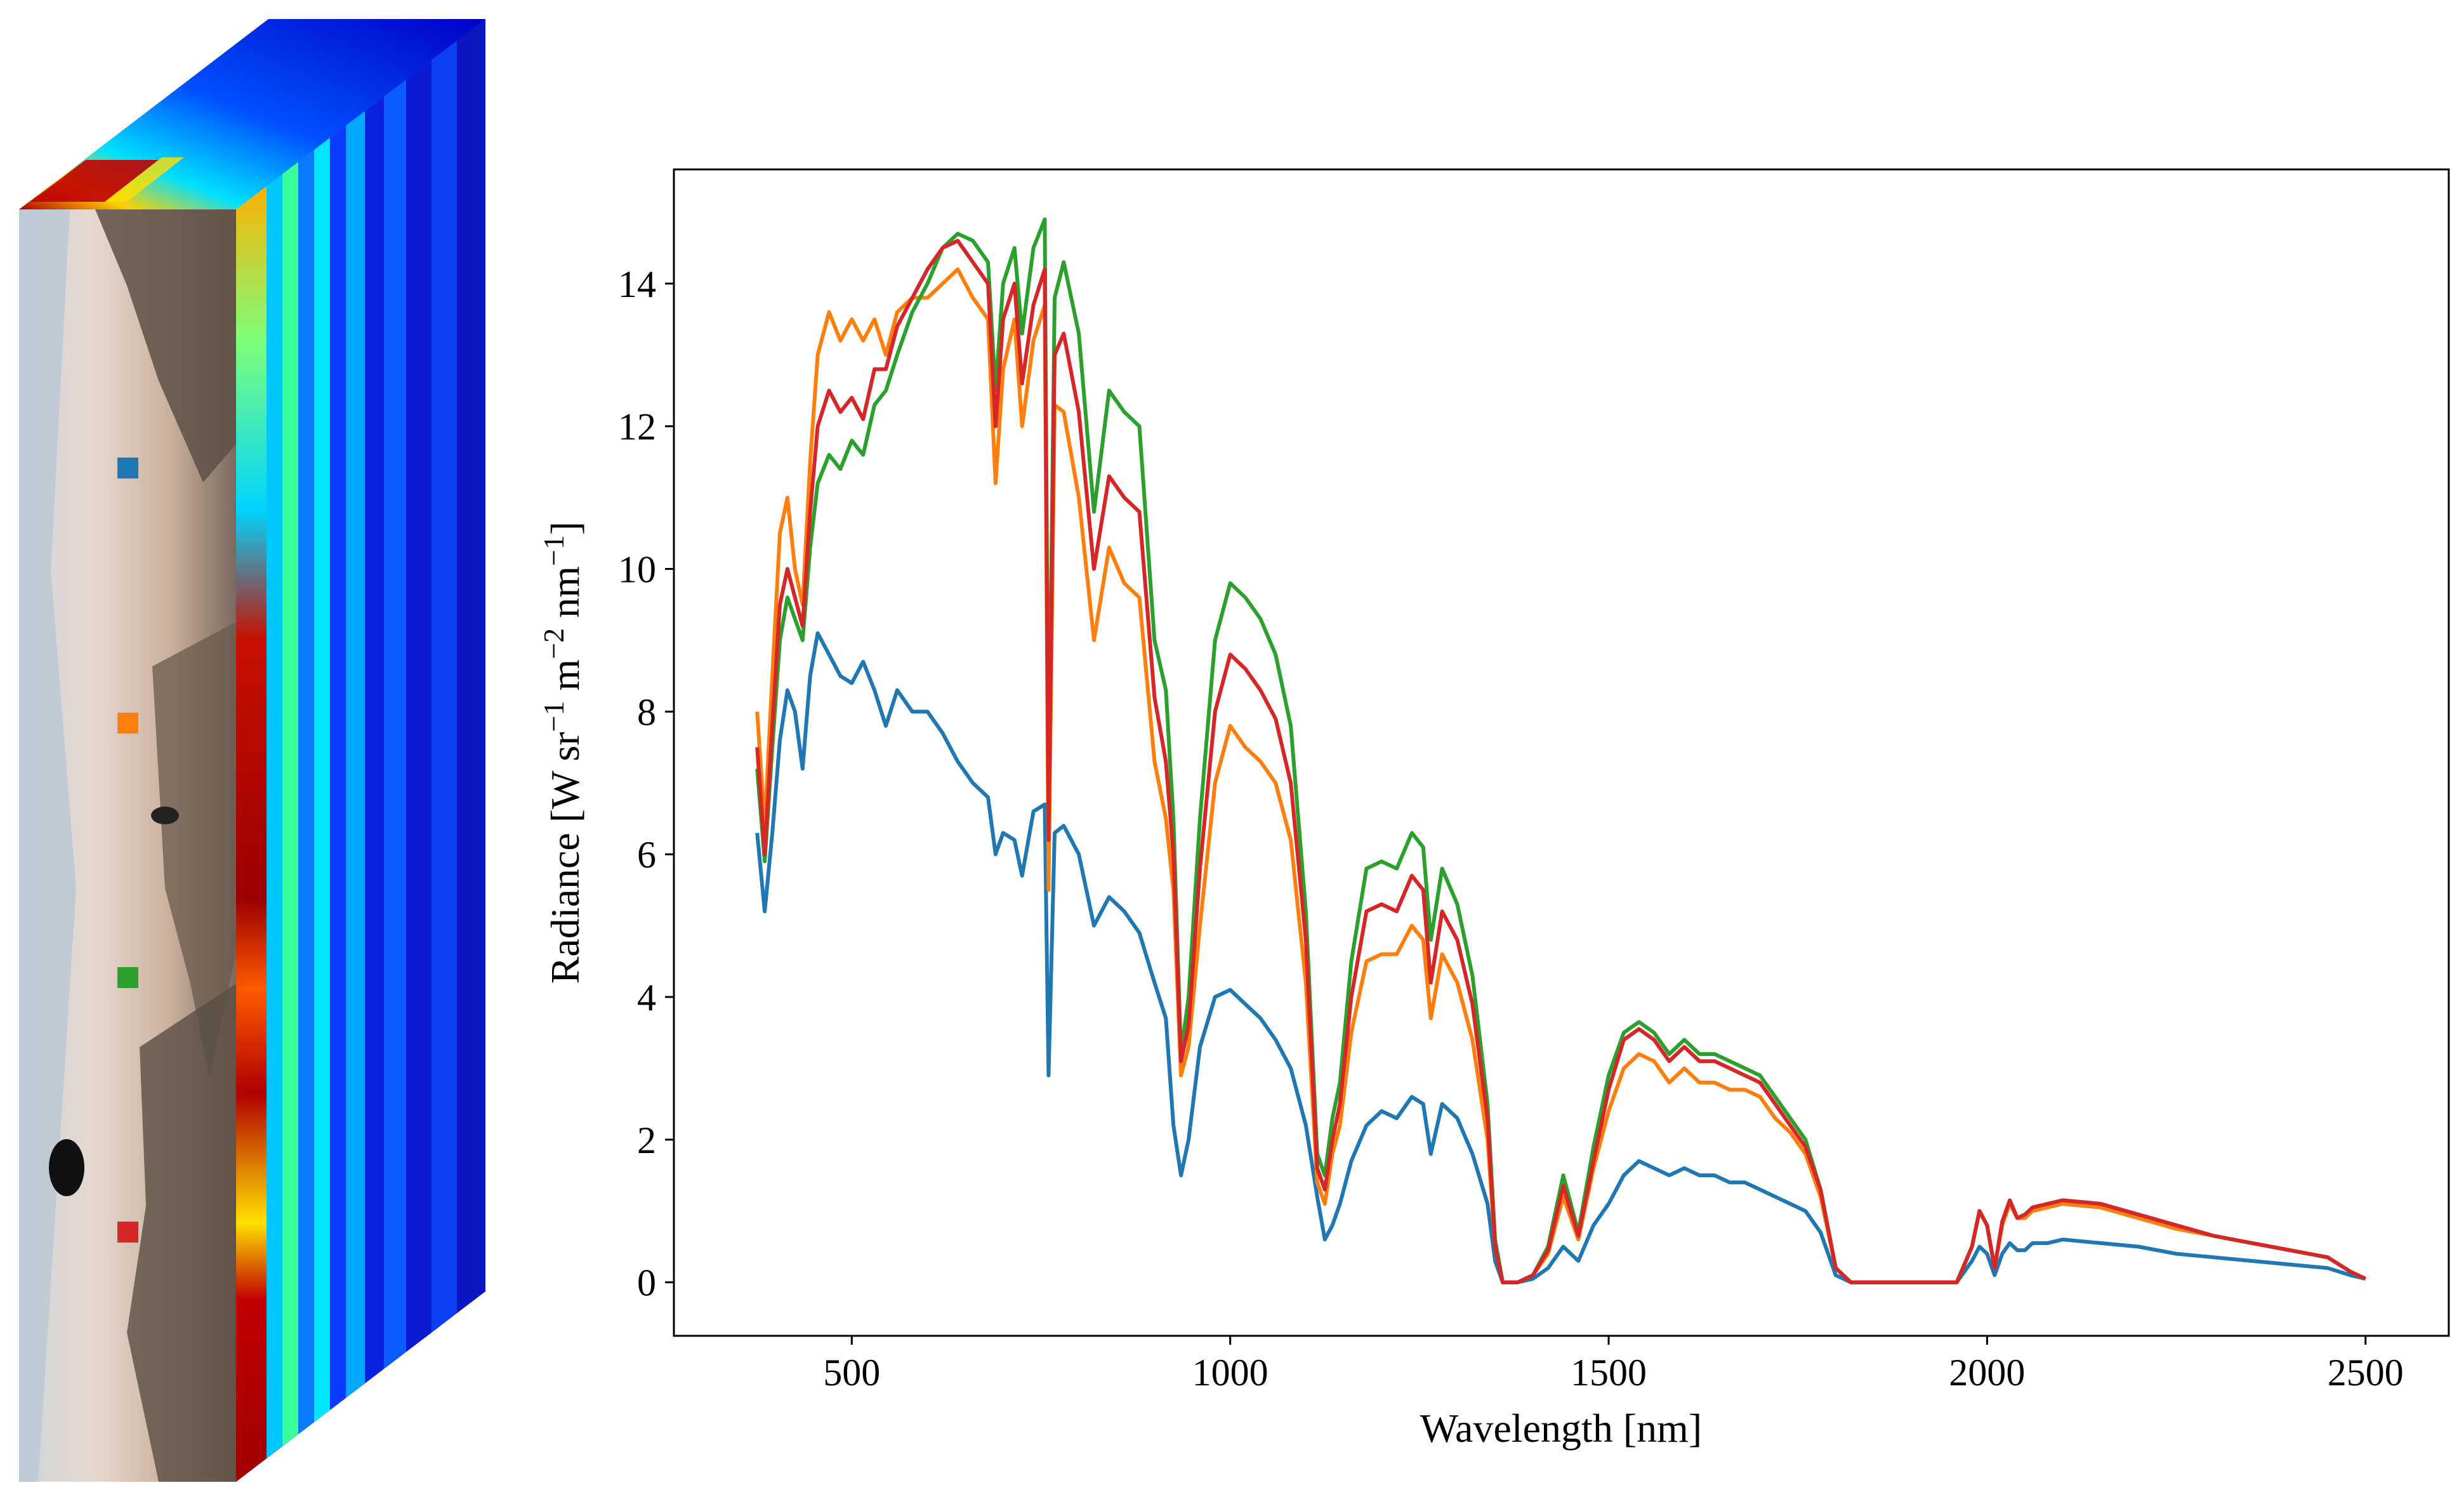 This screenshot has height=1504, width=2464. What do you see at coordinates (851, 1373) in the screenshot?
I see `x-tick-label: 500` at bounding box center [851, 1373].